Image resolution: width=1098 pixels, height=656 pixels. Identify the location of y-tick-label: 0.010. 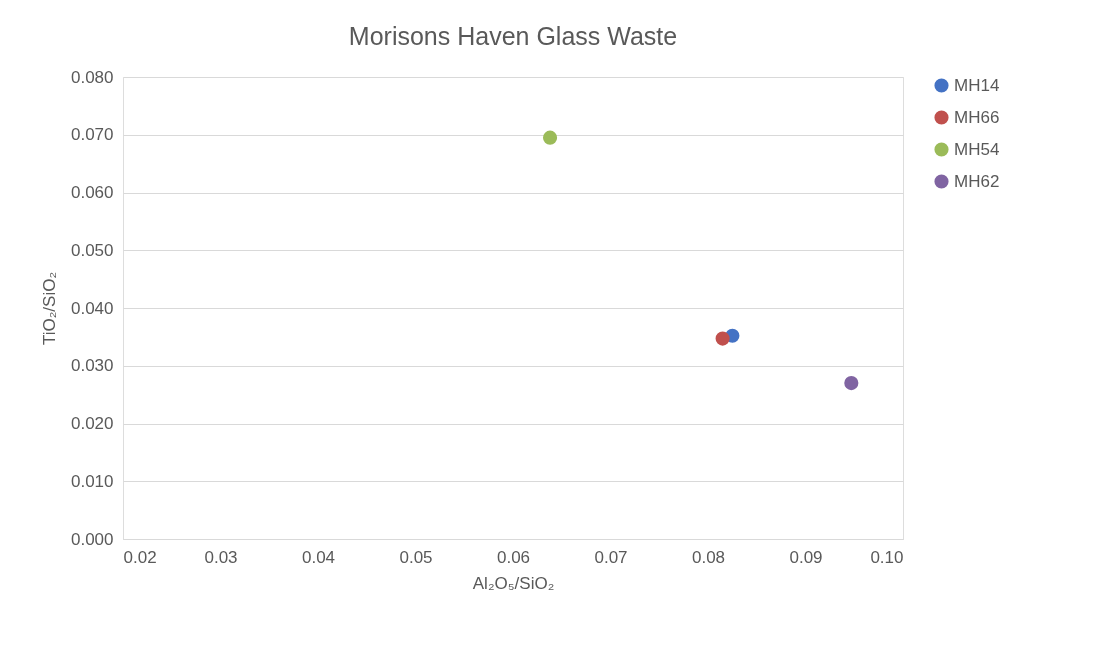
(92, 481).